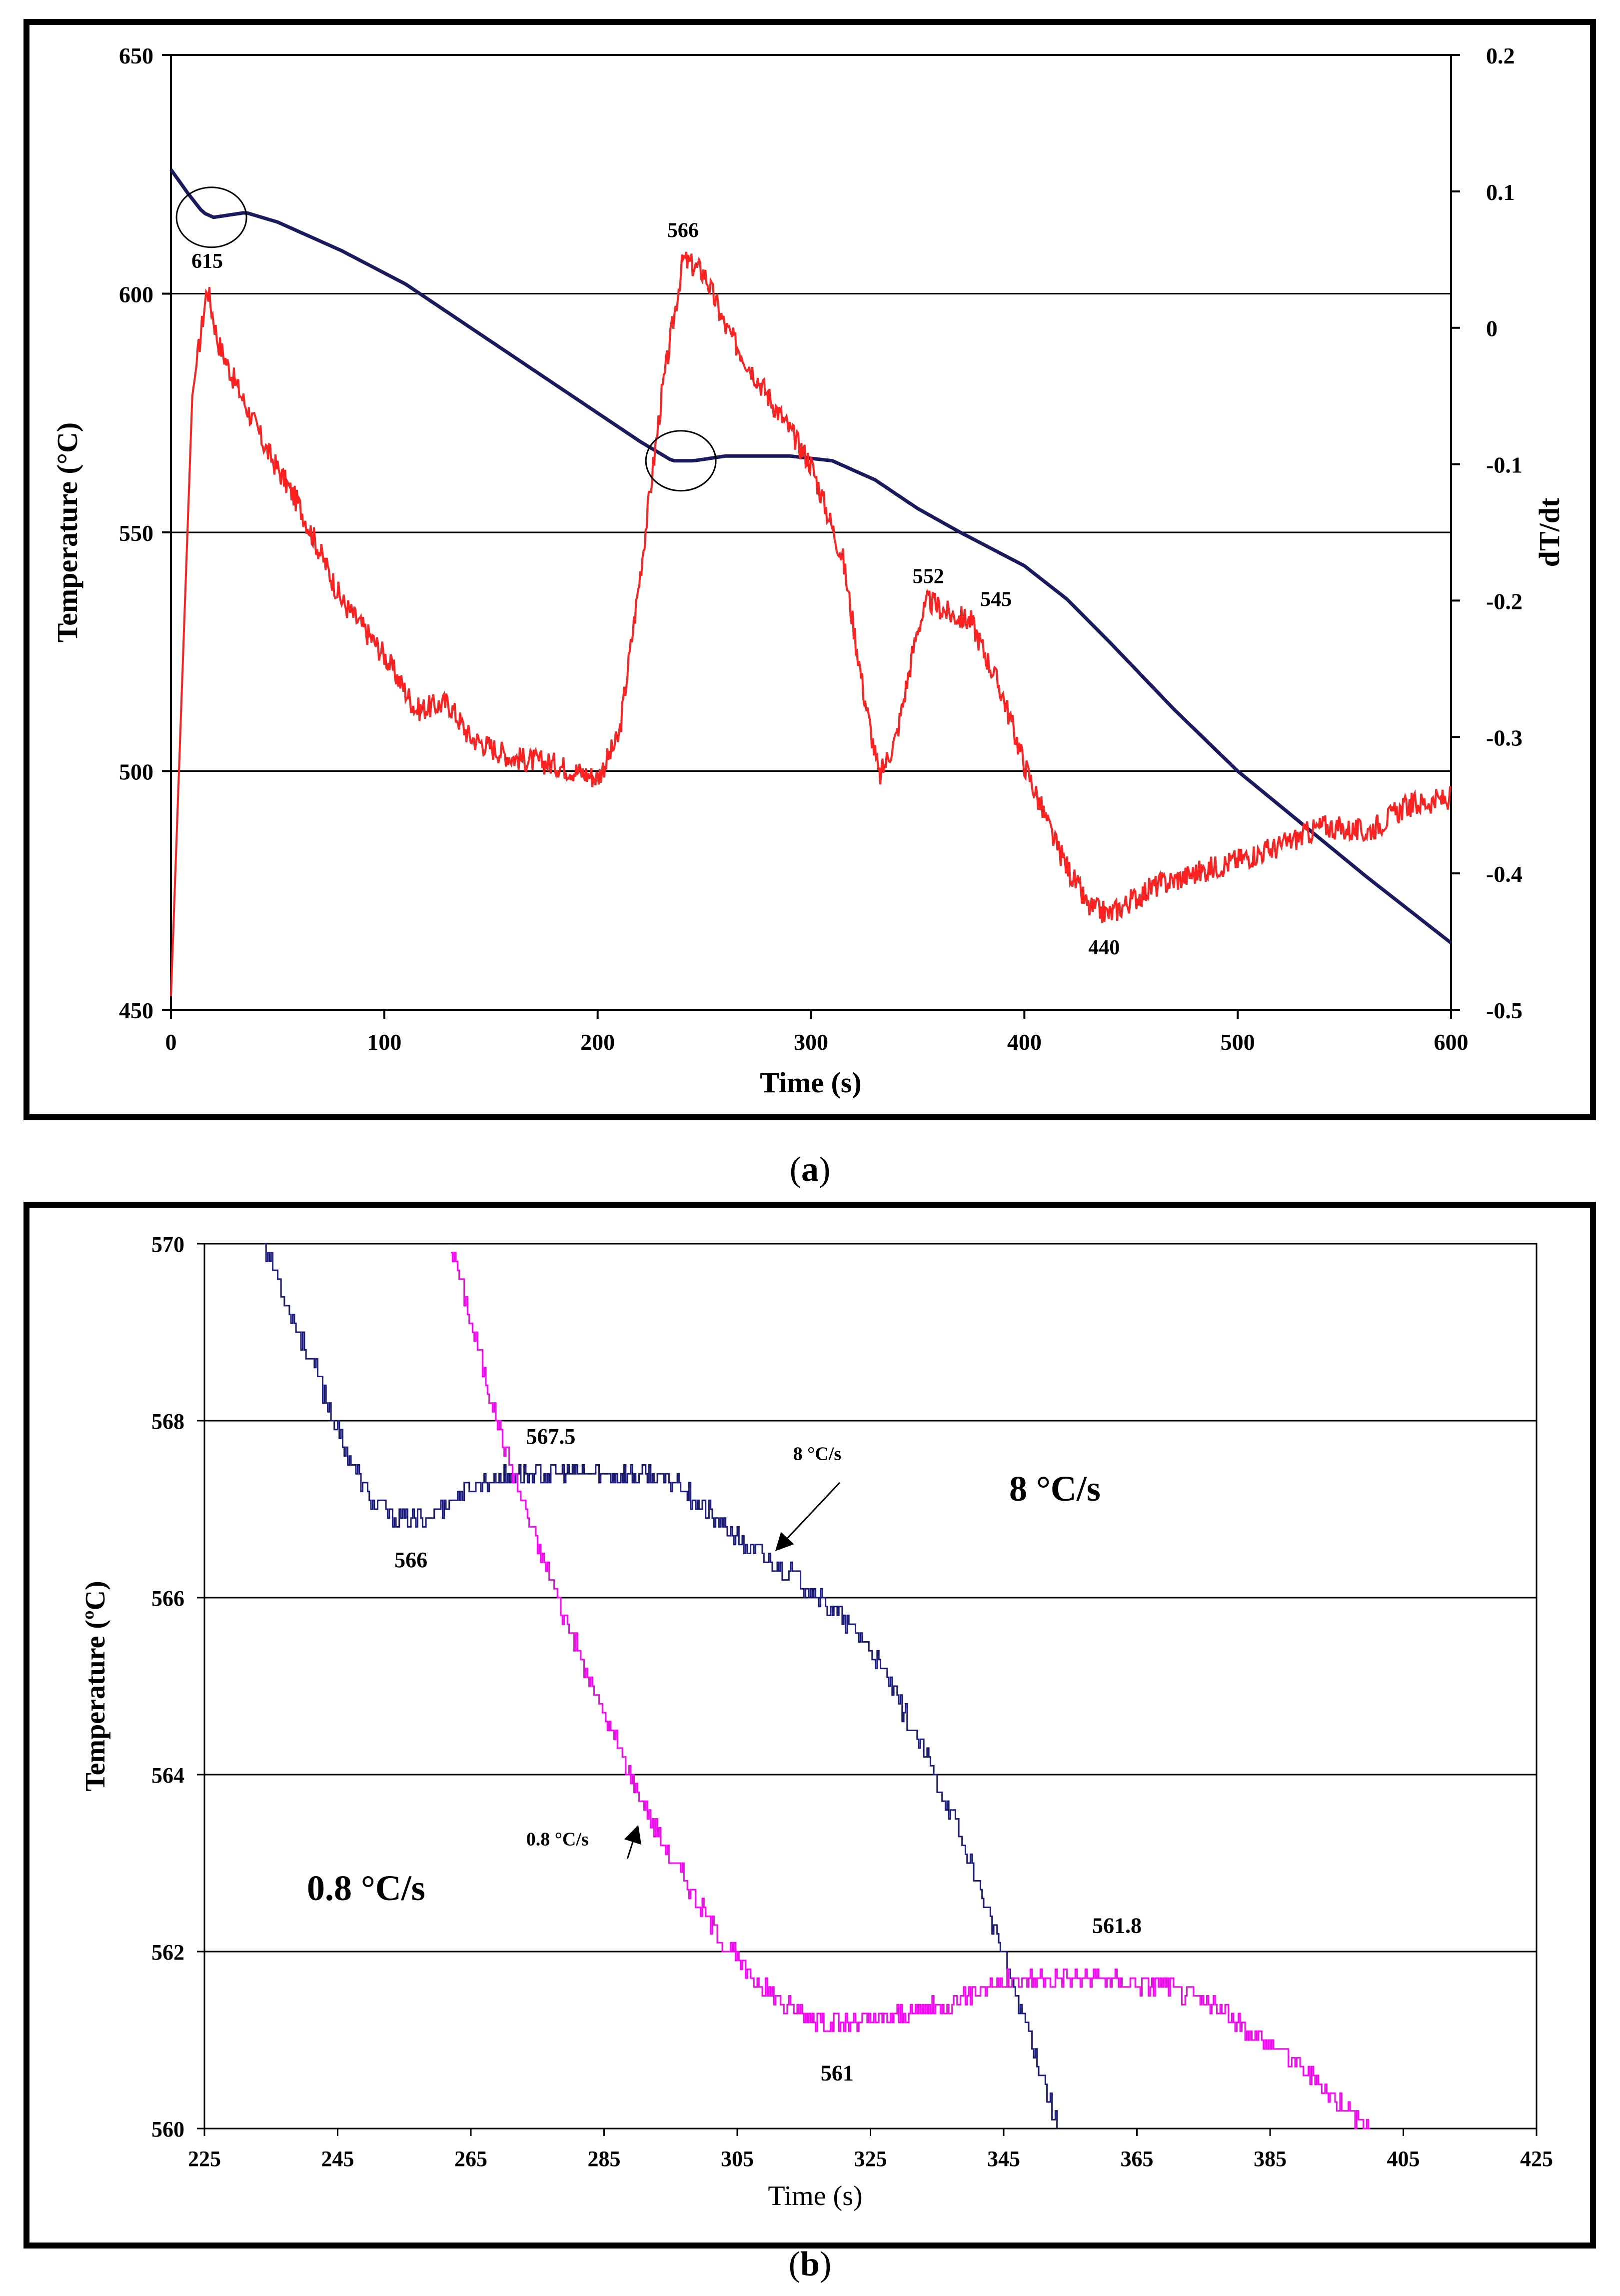  I want to click on chart-b-big-label-0-8: 0.8 °C/s, so click(366, 1888).